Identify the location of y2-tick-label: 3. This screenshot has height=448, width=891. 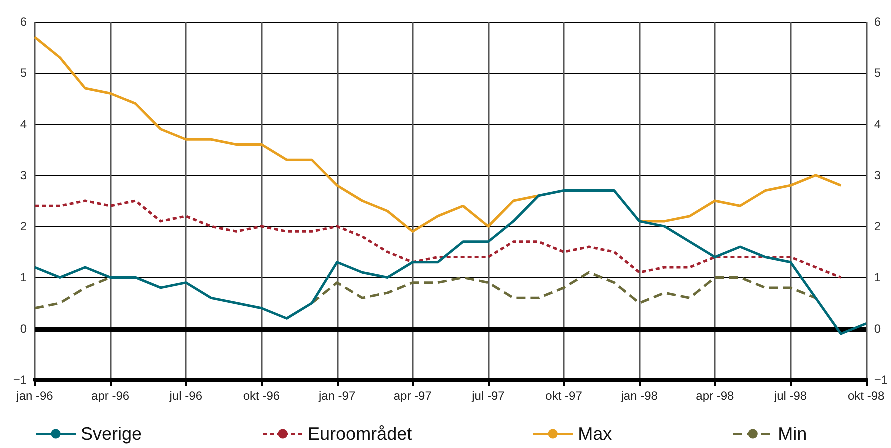
(878, 175).